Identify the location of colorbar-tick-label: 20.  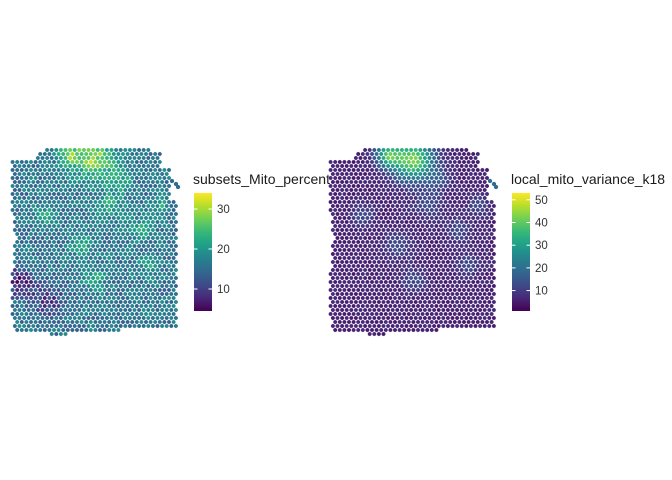
(541, 269).